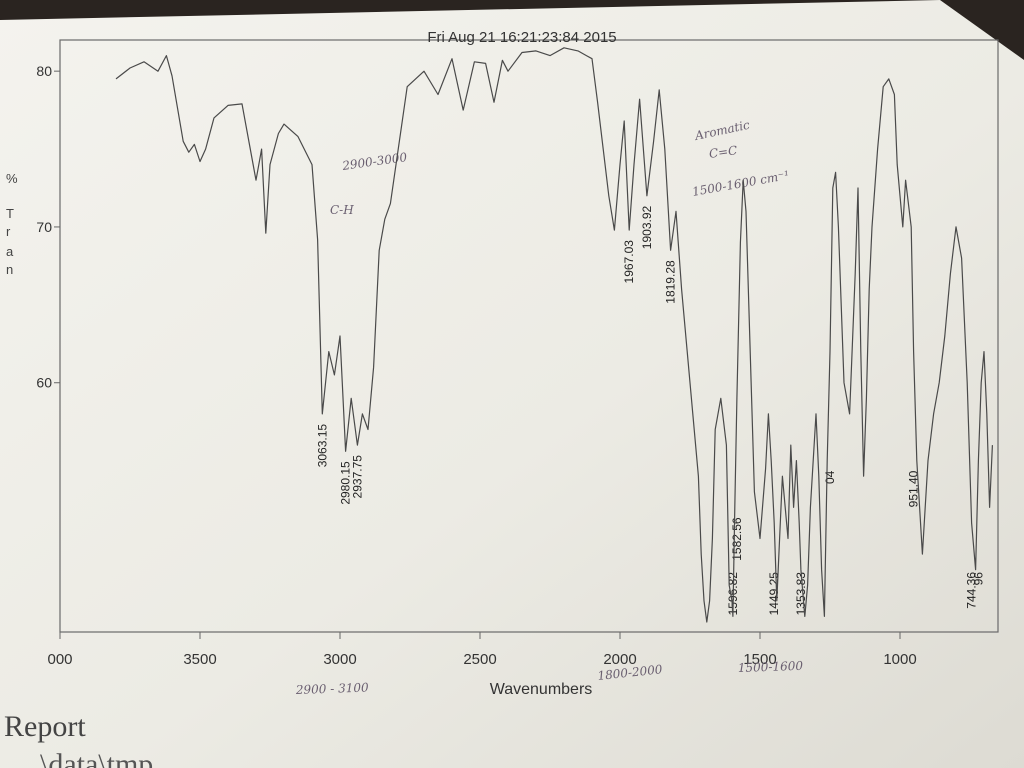  Describe the element at coordinates (59, 659) in the screenshot. I see `x-tick-label: 000` at that location.